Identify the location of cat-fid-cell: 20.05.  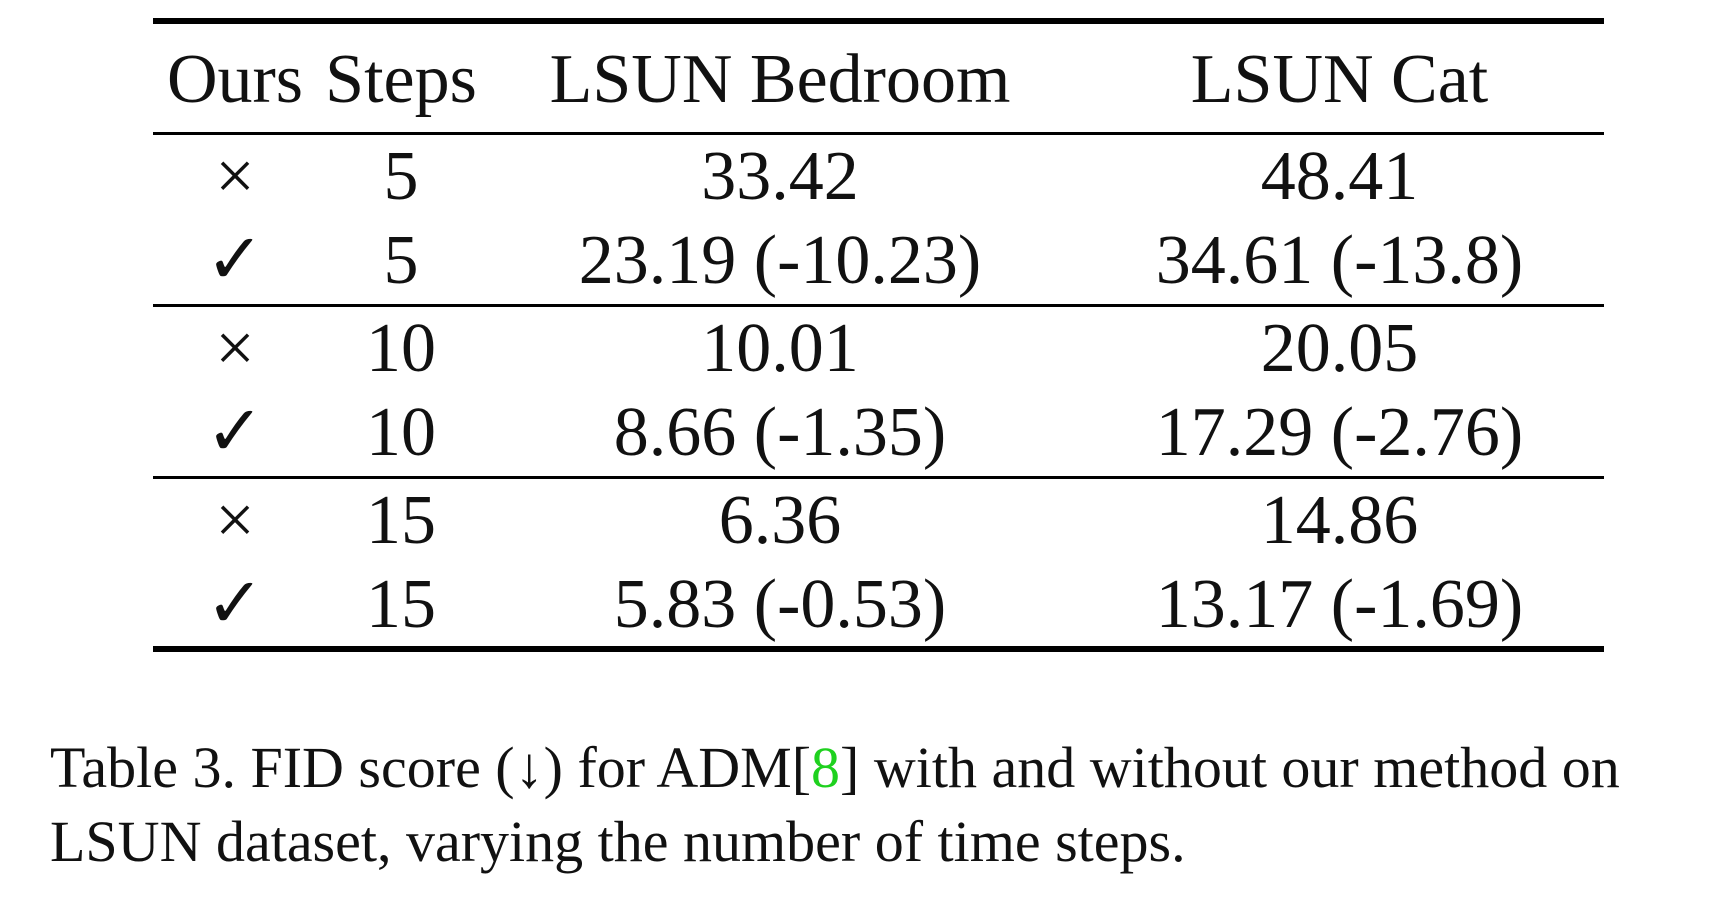
(1339, 348).